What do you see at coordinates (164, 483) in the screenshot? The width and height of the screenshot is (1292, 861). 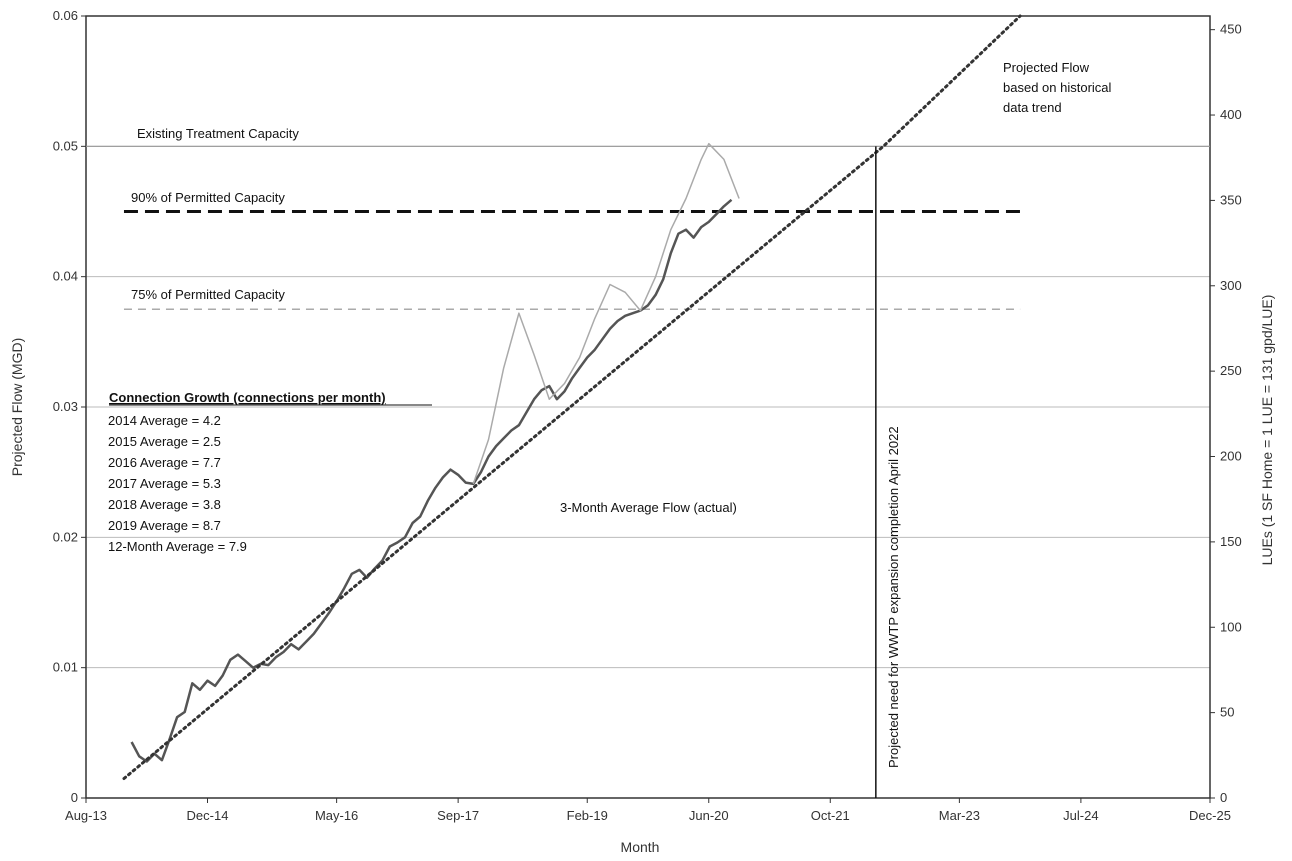 I see `growth-item: 2017 Average = 5.3` at bounding box center [164, 483].